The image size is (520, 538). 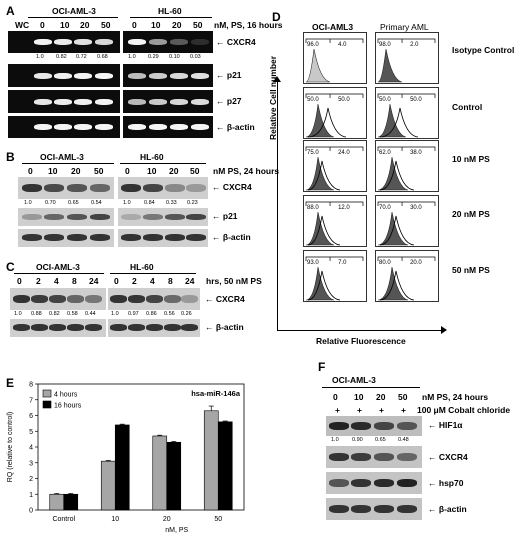 What do you see at coordinates (68, 163) in the screenshot?
I see `panel-b-line-left` at bounding box center [68, 163].